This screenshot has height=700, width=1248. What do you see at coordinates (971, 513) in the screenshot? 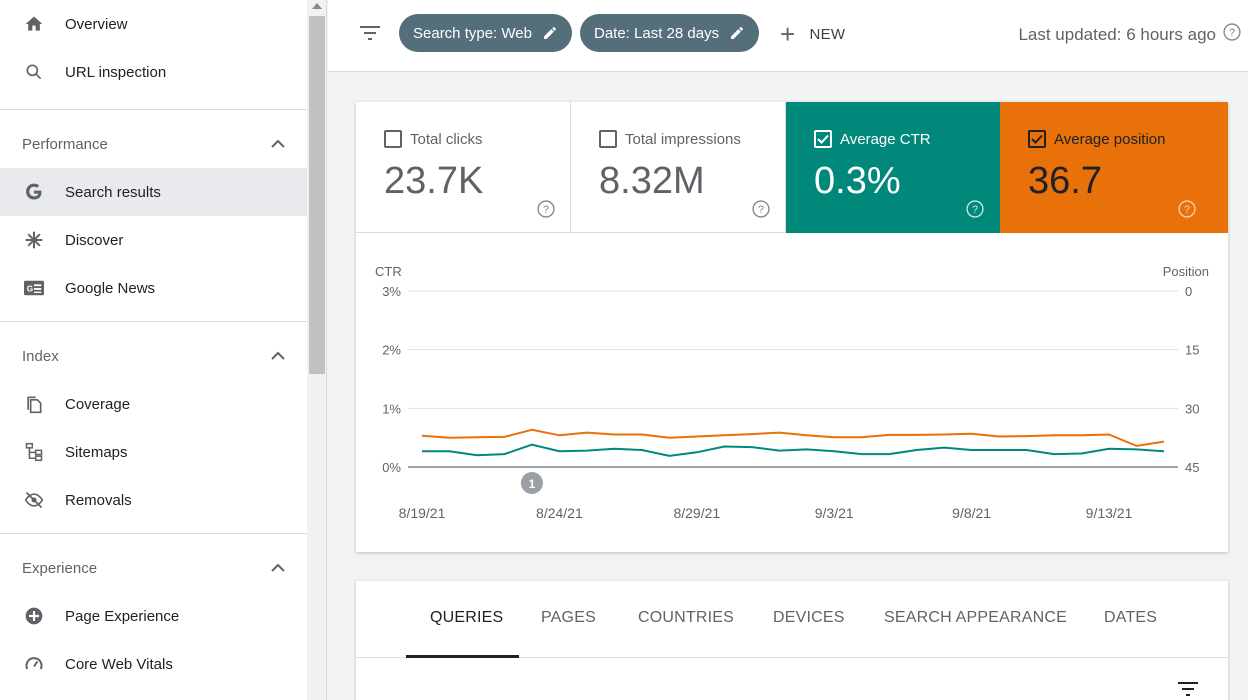
I see `x-tick-label: 9/8/21` at bounding box center [971, 513].